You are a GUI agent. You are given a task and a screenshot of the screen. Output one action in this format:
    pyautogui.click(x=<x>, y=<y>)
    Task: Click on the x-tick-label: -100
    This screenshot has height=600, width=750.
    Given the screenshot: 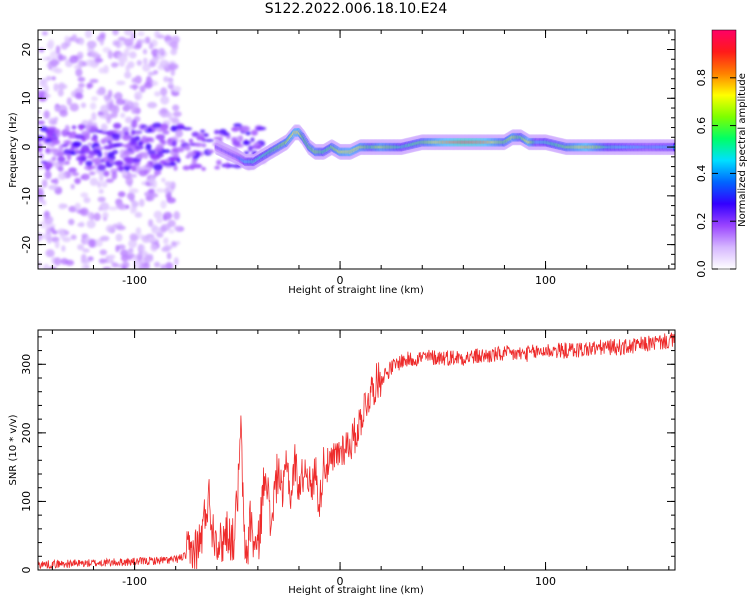 What is the action you would take?
    pyautogui.click(x=134, y=280)
    